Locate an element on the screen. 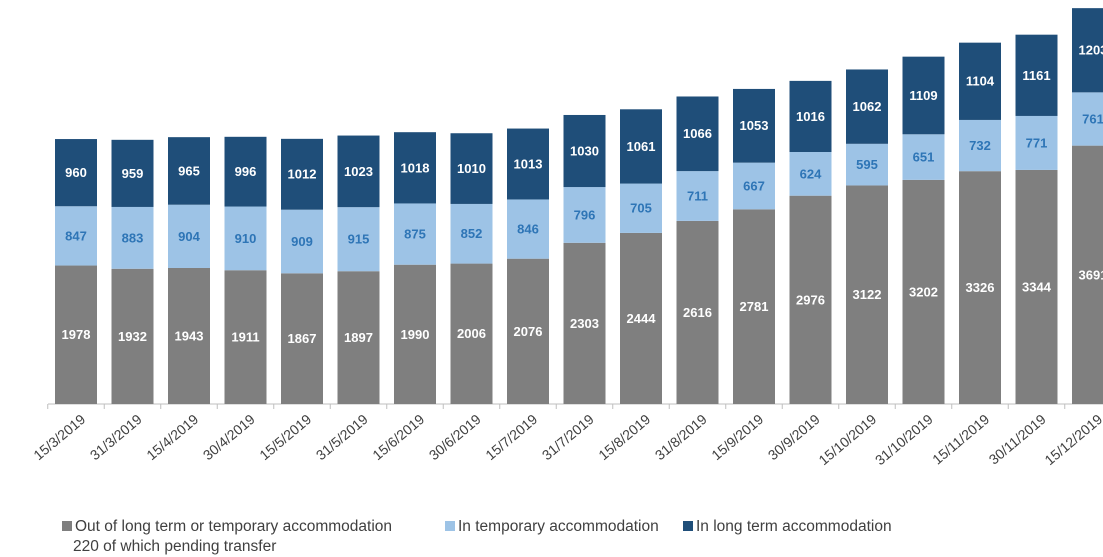 The width and height of the screenshot is (1103, 557). value-label: 732 is located at coordinates (980, 145).